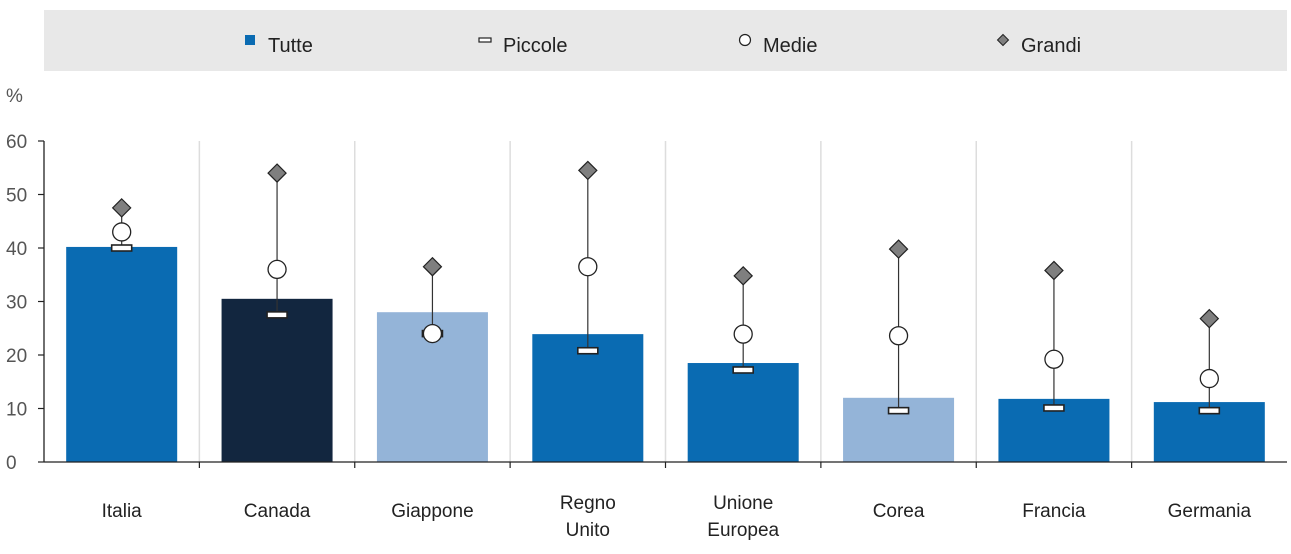  What do you see at coordinates (588, 517) in the screenshot?
I see `x-tick-label: Regno Unito` at bounding box center [588, 517].